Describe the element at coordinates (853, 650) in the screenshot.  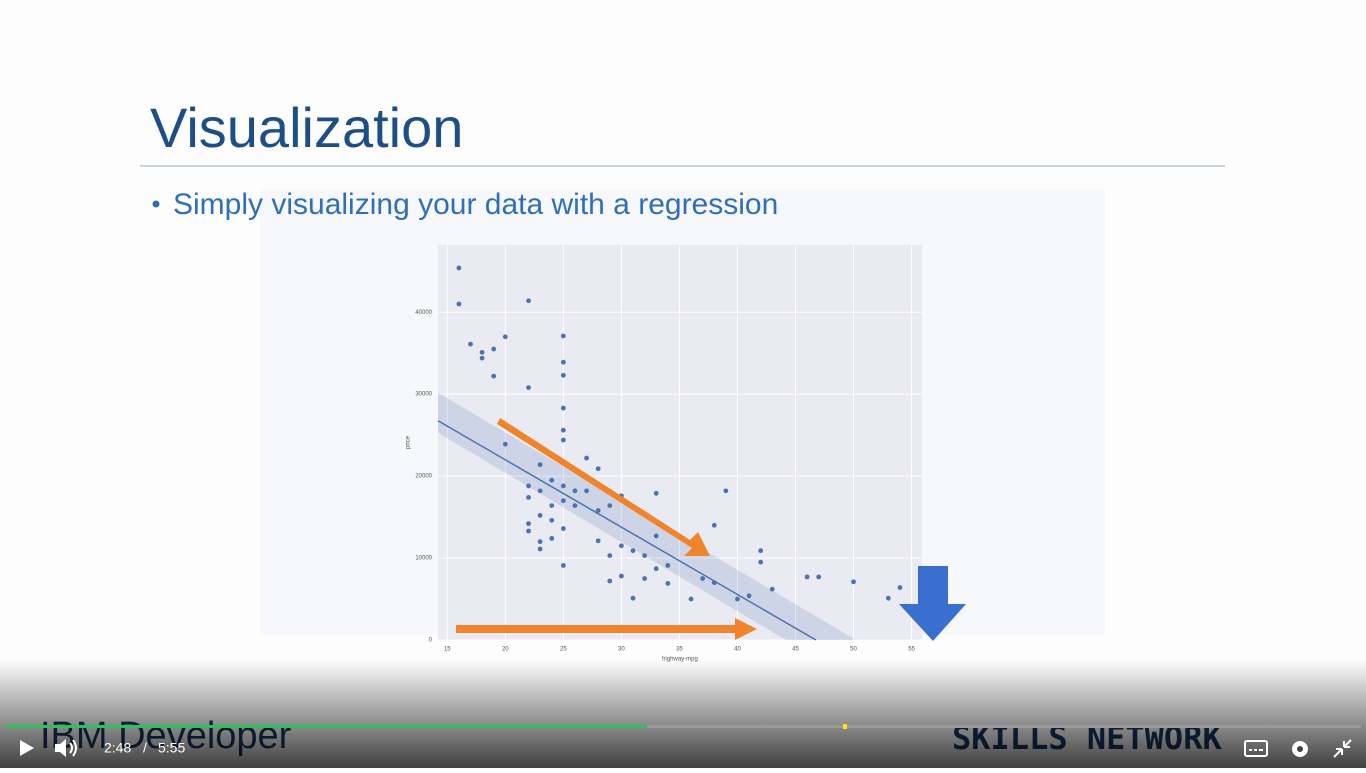
I see `x-tick-label: 50` at that location.